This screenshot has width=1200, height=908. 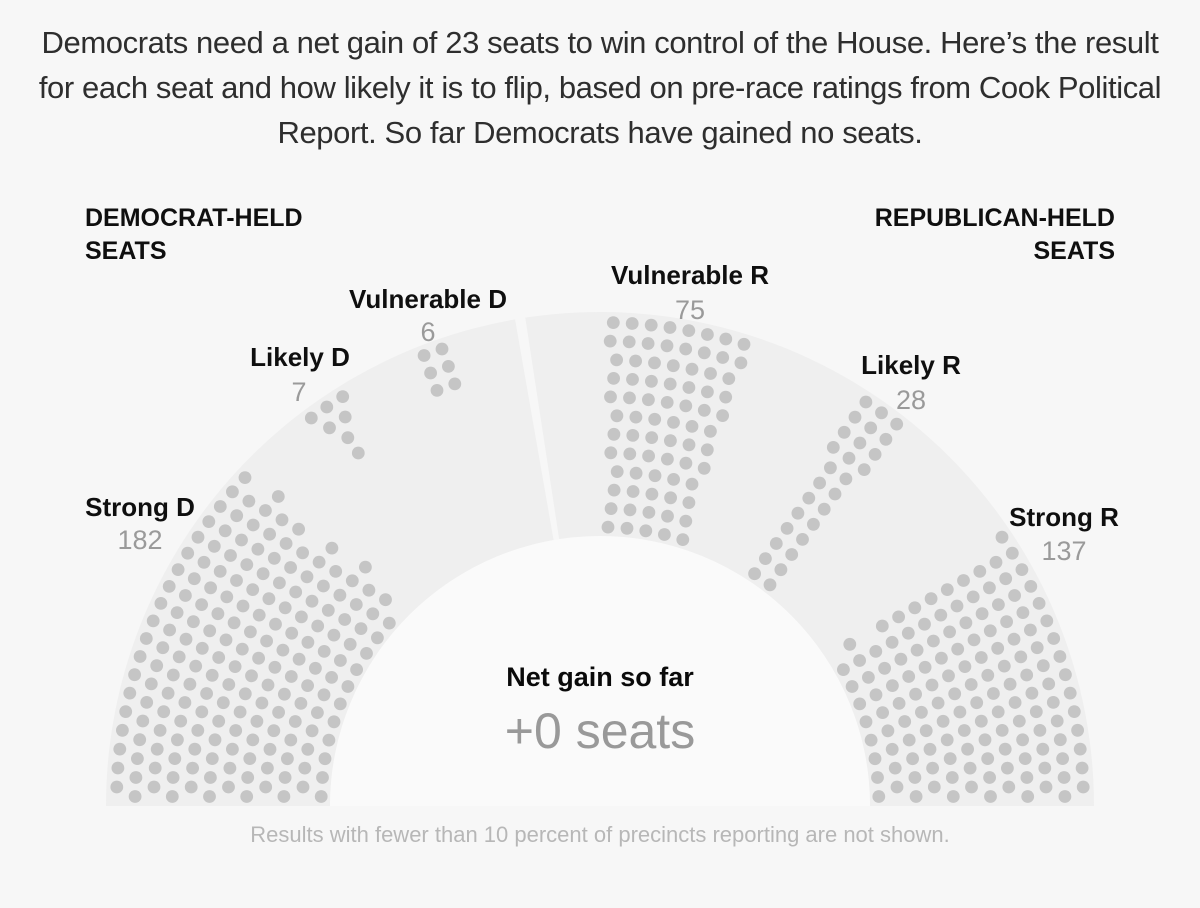 I want to click on right-header: REPUBLICAN-HELD SEATS, so click(x=994, y=234).